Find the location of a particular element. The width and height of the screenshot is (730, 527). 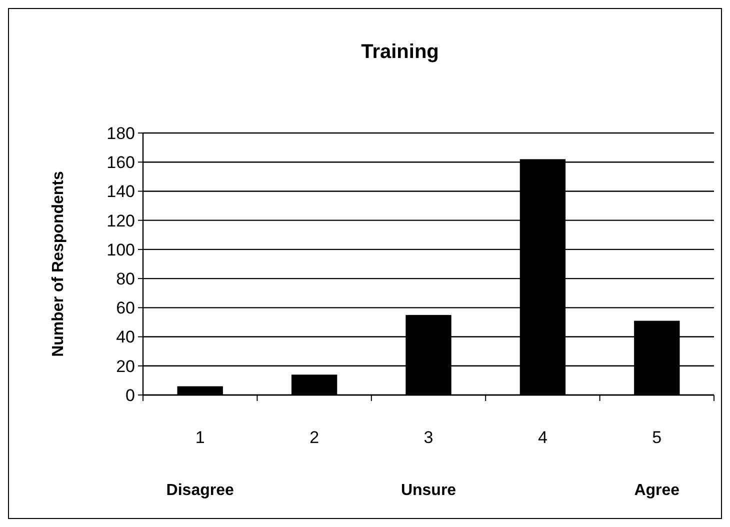

text: Agree is located at coordinates (657, 490).